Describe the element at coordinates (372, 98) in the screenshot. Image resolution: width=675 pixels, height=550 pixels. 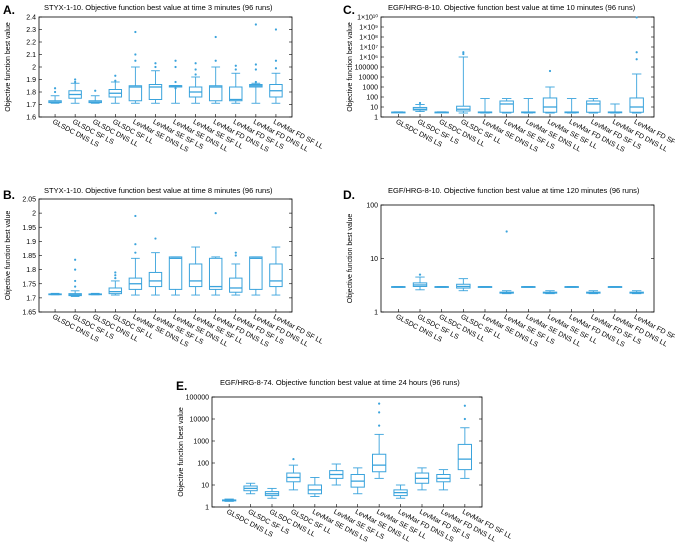
I see `y-tick-label: 100` at that location.